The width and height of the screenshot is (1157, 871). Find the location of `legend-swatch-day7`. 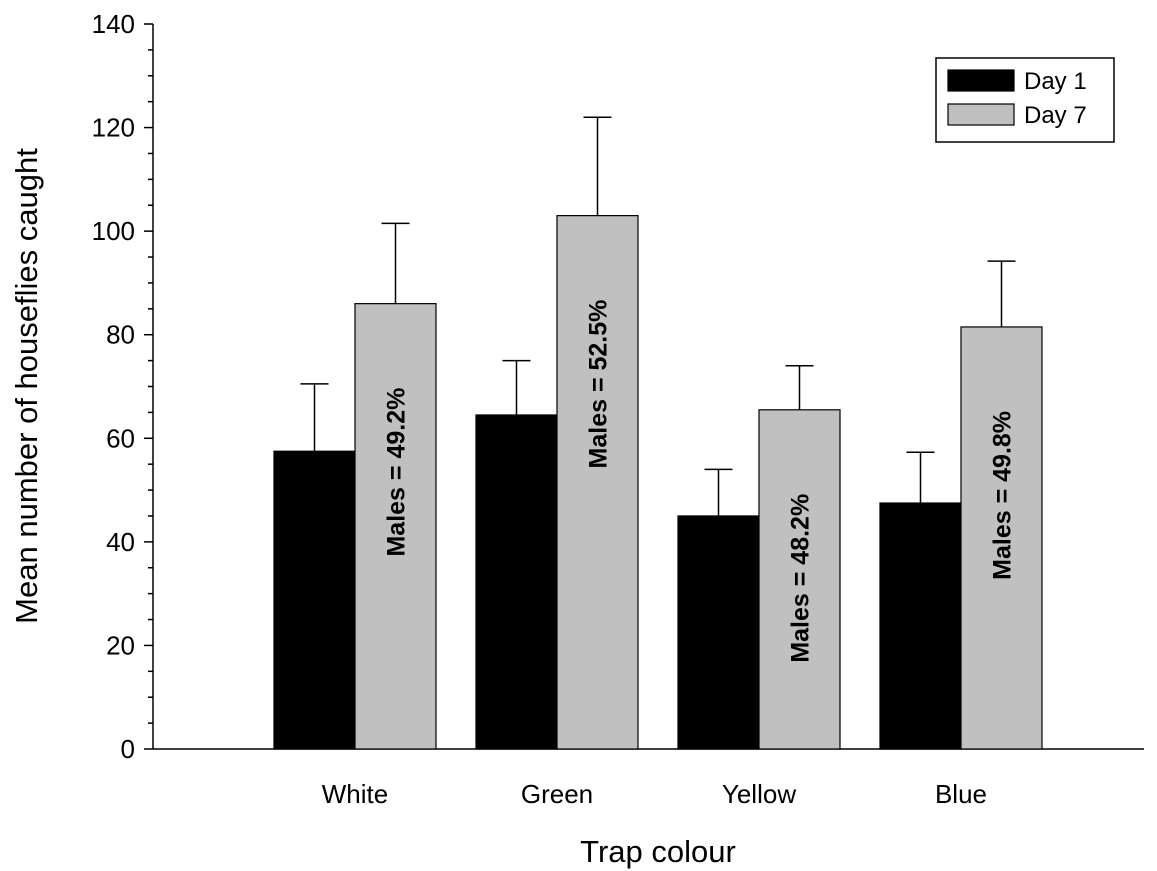

legend-swatch-day7 is located at coordinates (981, 114).